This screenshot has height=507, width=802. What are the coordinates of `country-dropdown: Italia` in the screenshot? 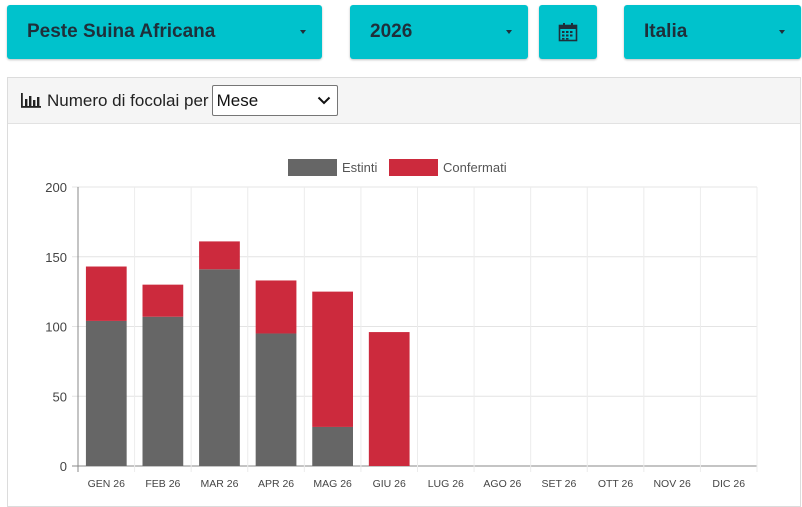 It's located at (712, 32).